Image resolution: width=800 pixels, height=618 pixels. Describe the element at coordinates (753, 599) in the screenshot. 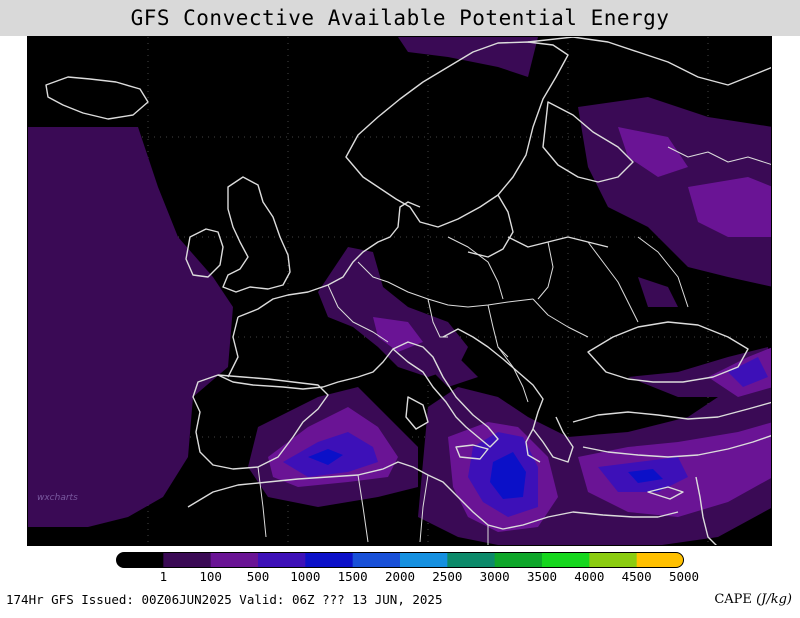

I see `footer-units: CAPE (J/kg)` at that location.